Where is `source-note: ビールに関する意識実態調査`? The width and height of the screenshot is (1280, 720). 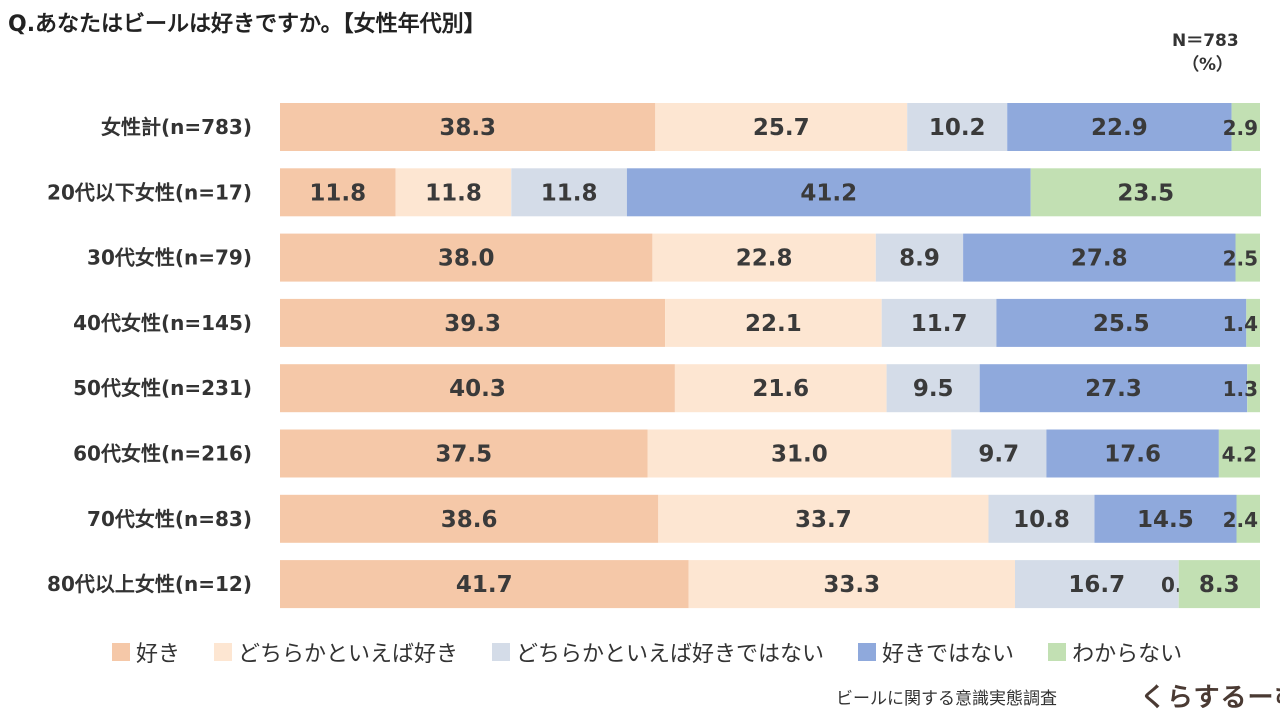
source-note: ビールに関する意識実態調査 is located at coordinates (946, 699).